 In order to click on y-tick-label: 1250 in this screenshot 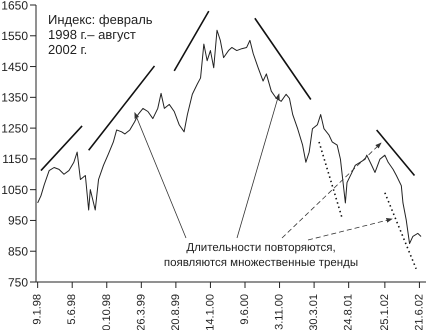, I will do `click(14, 128)`.